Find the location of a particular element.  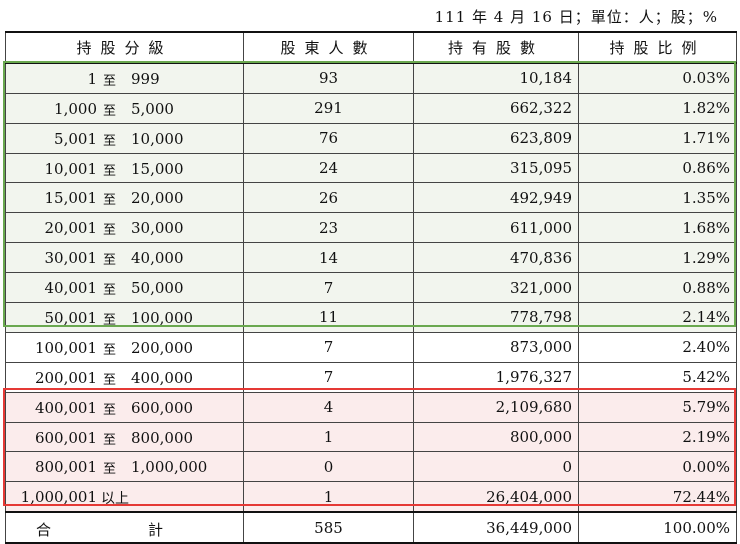

table-row: 100,001 至 200,000 7 873,000 2.40% is located at coordinates (371, 347).